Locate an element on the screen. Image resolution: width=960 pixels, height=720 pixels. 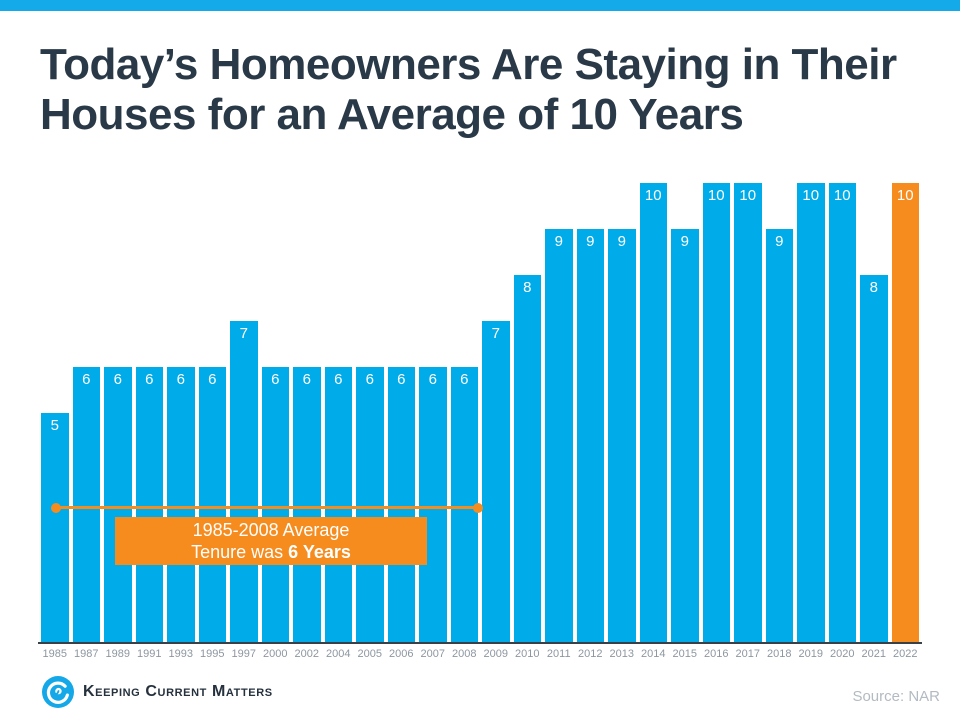
x-axis-label-2009: 2009 is located at coordinates (495, 654).